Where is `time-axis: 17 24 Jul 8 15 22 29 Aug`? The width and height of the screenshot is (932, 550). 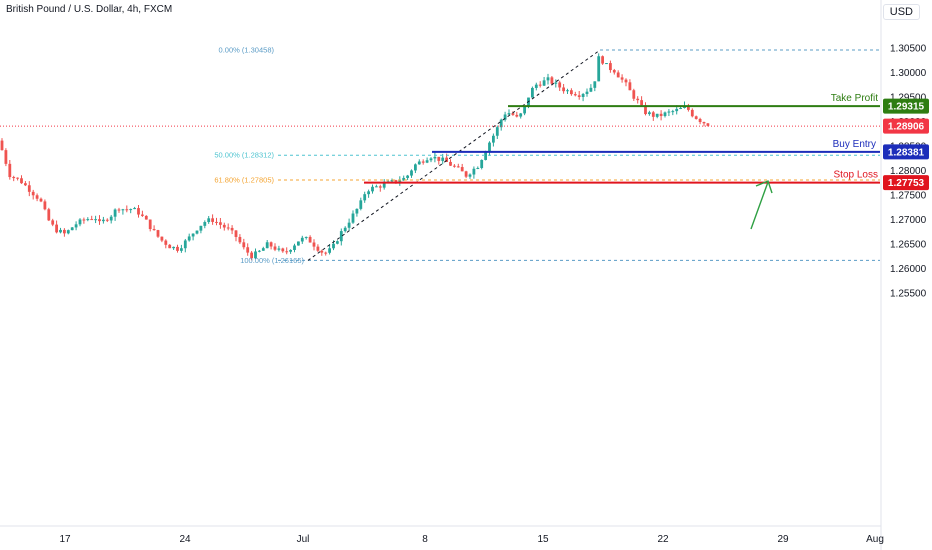
time-axis: 17 24 Jul 8 15 22 29 Aug is located at coordinates (471, 539).